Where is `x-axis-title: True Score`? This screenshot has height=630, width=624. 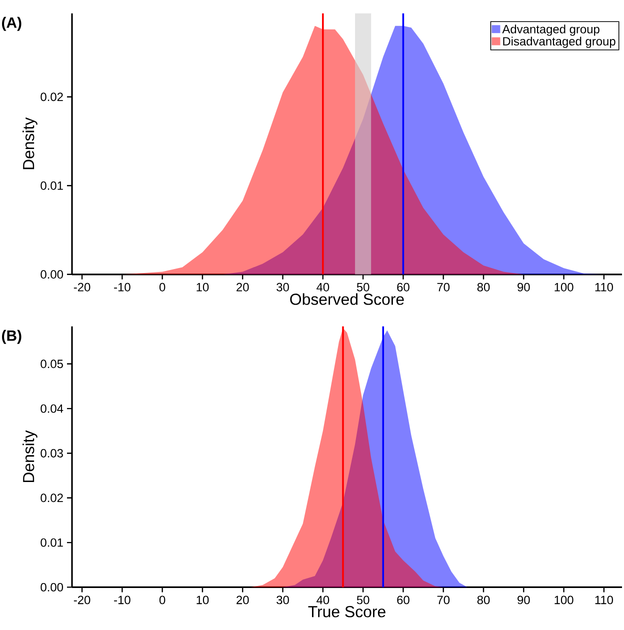
x-axis-title: True Score is located at coordinates (347, 612).